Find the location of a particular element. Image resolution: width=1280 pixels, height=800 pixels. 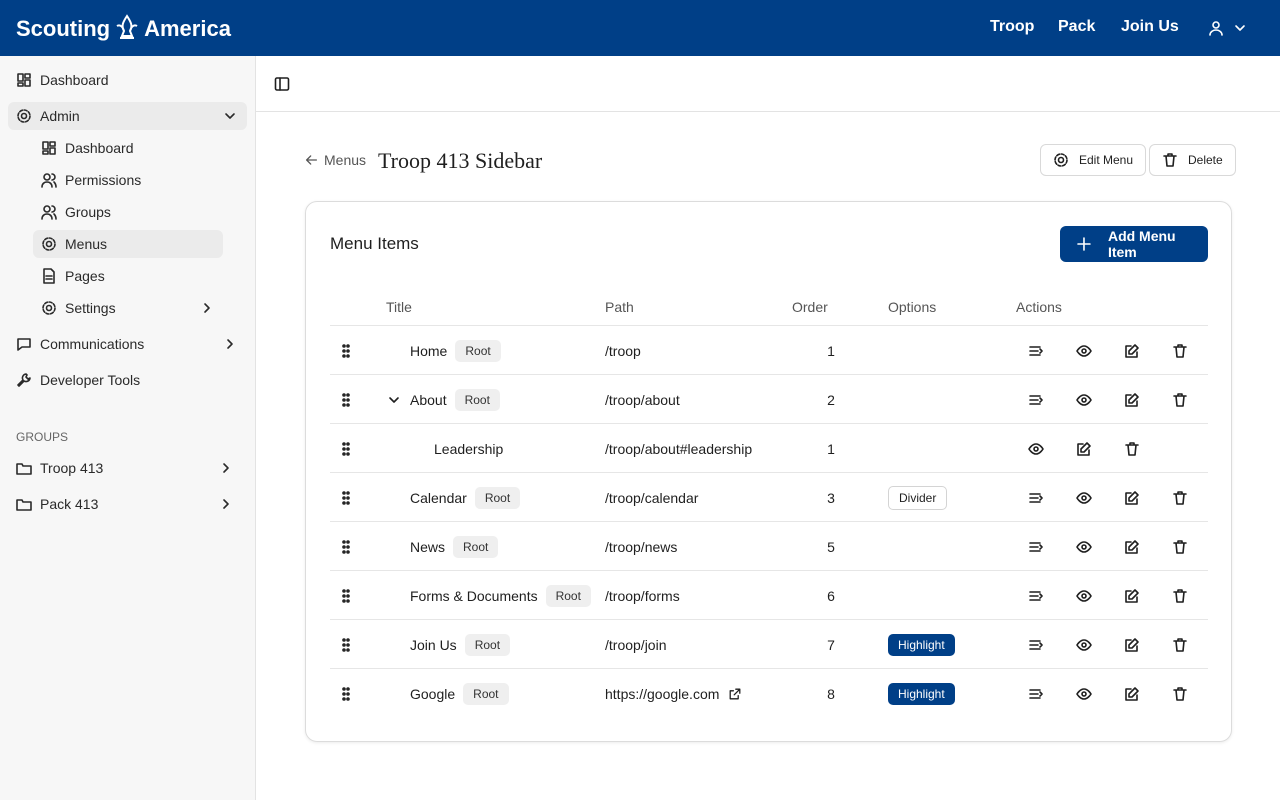

nav-item: Menus is located at coordinates (128, 244).